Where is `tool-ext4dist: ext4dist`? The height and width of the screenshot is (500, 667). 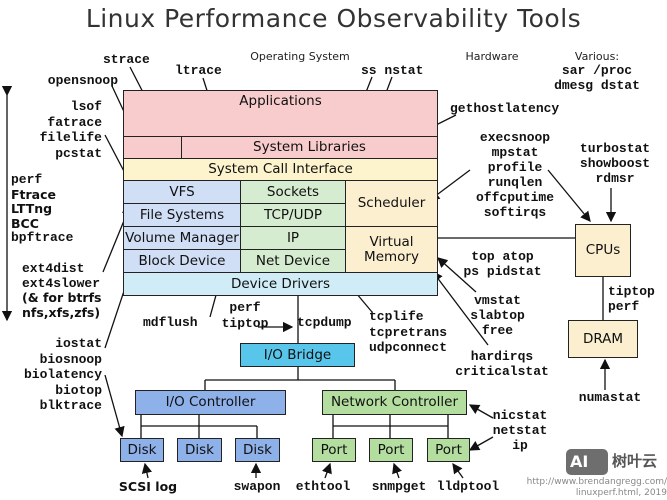 tool-ext4dist: ext4dist is located at coordinates (53, 268).